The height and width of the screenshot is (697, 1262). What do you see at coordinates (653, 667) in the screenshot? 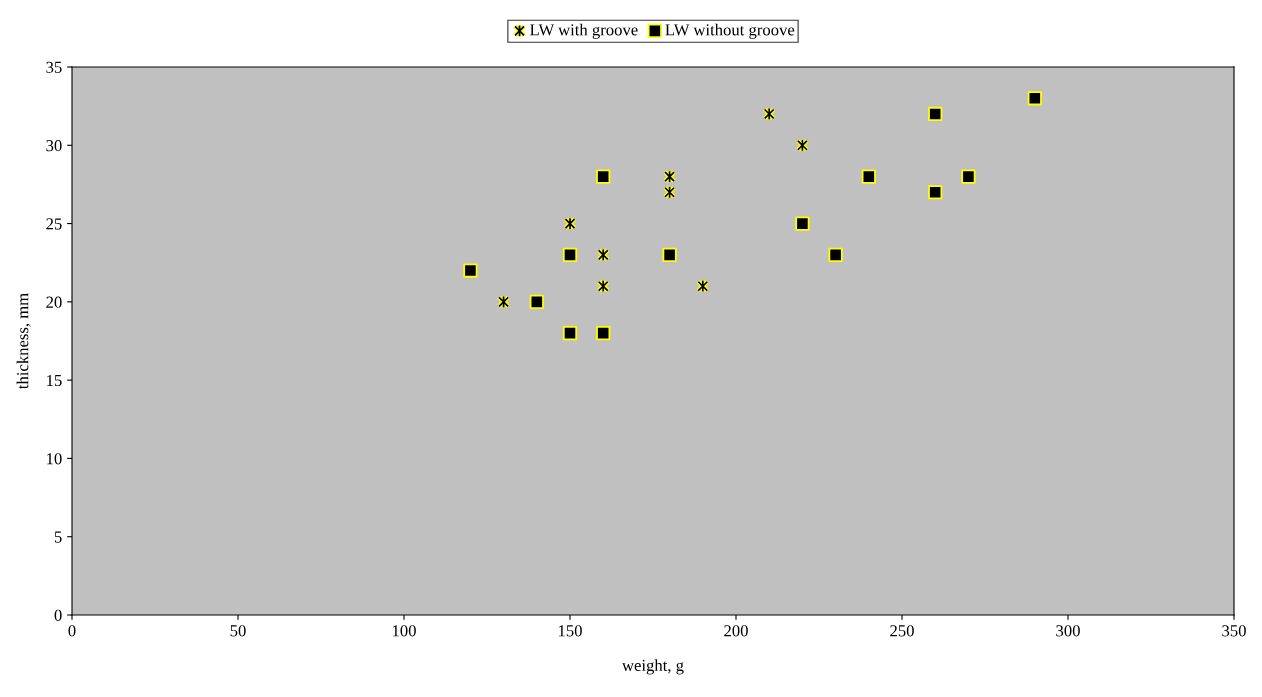
I see `x-axis-title: weight, g` at bounding box center [653, 667].